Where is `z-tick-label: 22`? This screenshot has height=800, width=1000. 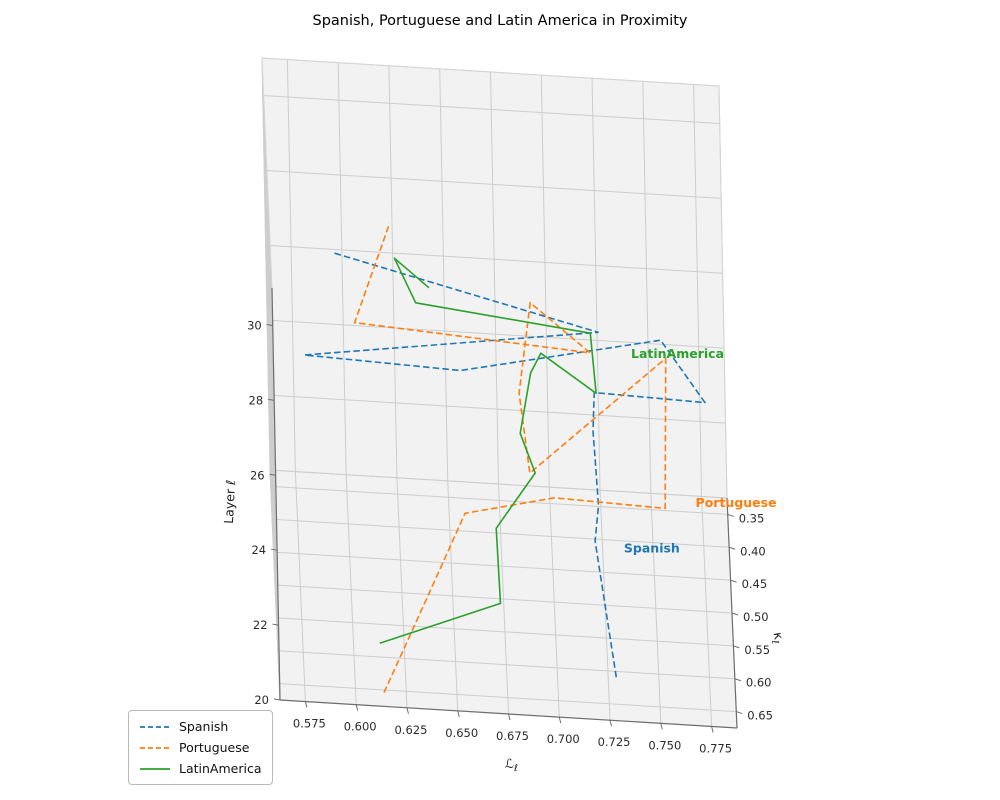
z-tick-label: 22 is located at coordinates (260, 625).